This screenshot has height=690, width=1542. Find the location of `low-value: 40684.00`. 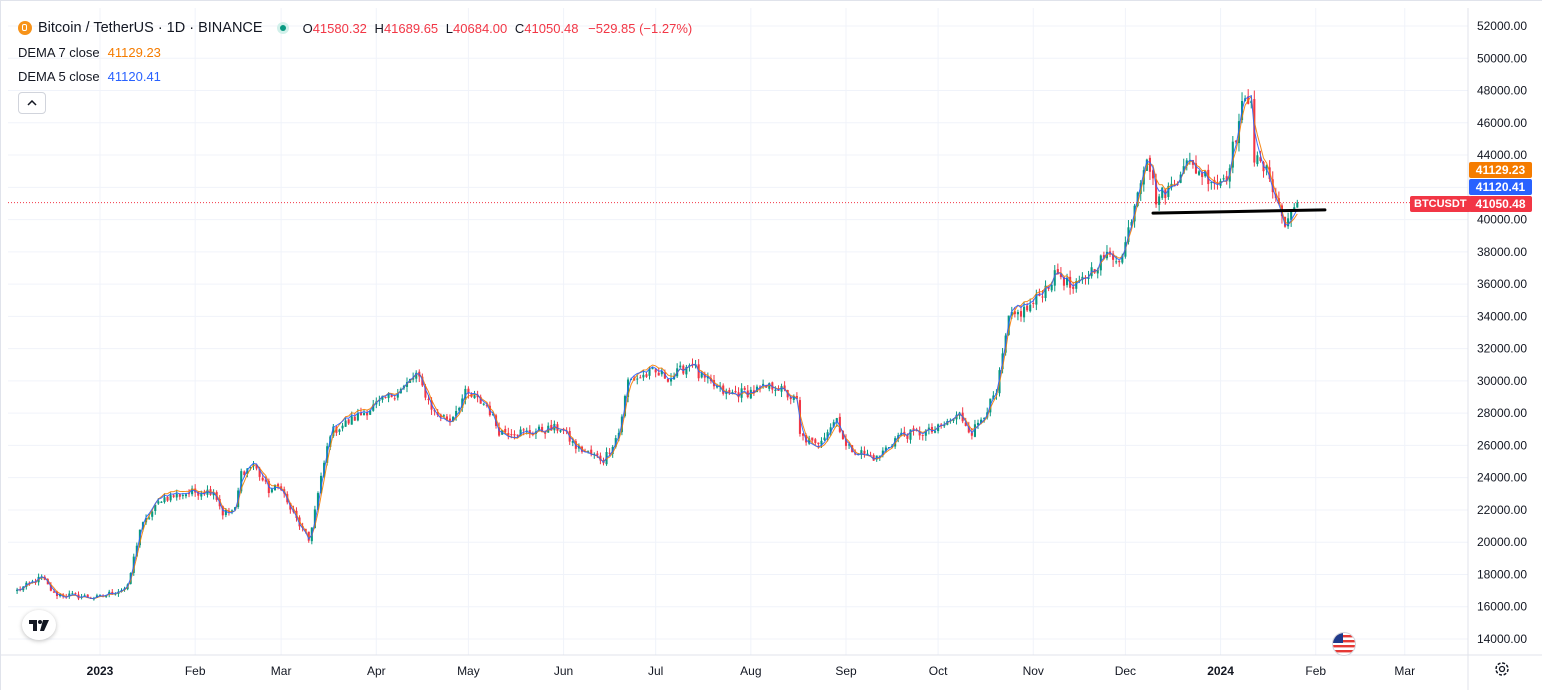

low-value: 40684.00 is located at coordinates (480, 28).